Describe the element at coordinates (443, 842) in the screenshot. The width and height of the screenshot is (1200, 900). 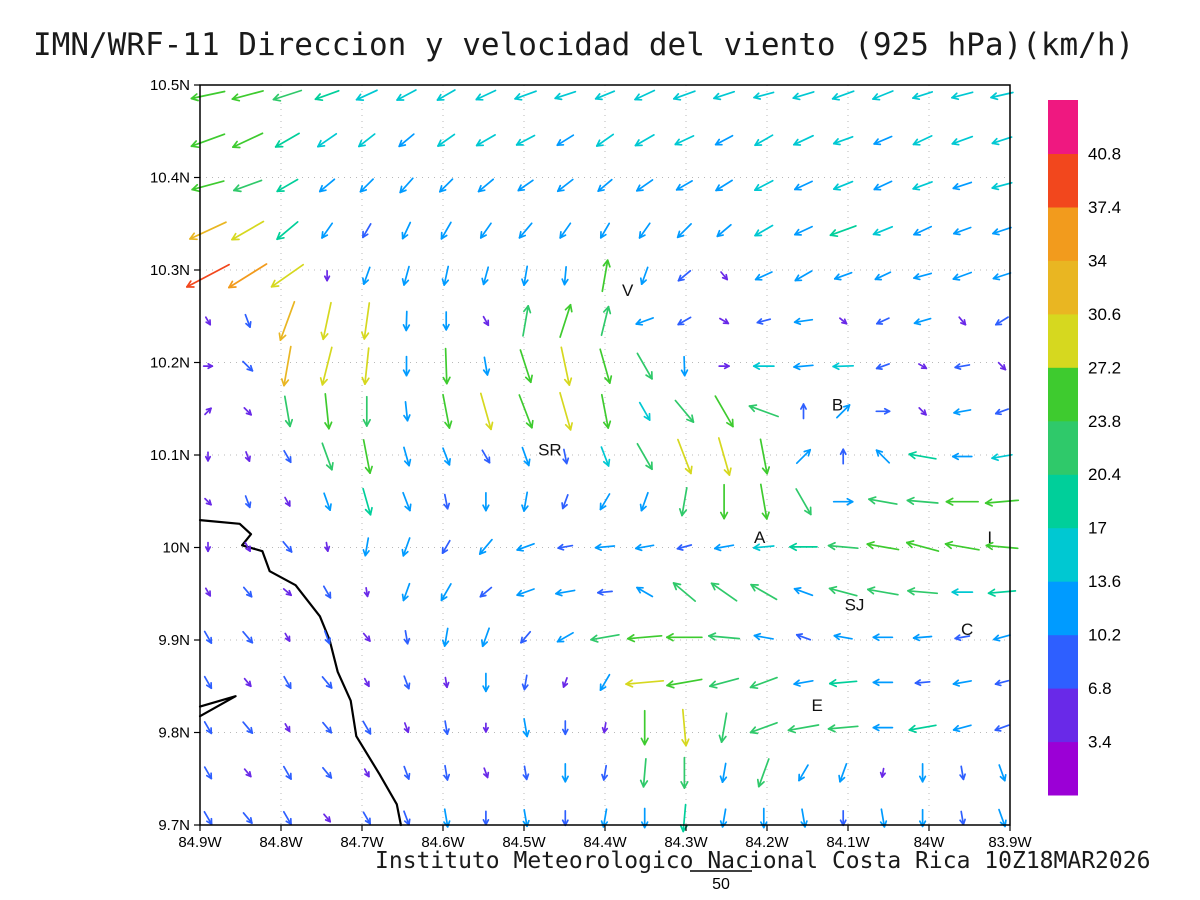
I see `x-axis-tick-label: 84.6W` at that location.